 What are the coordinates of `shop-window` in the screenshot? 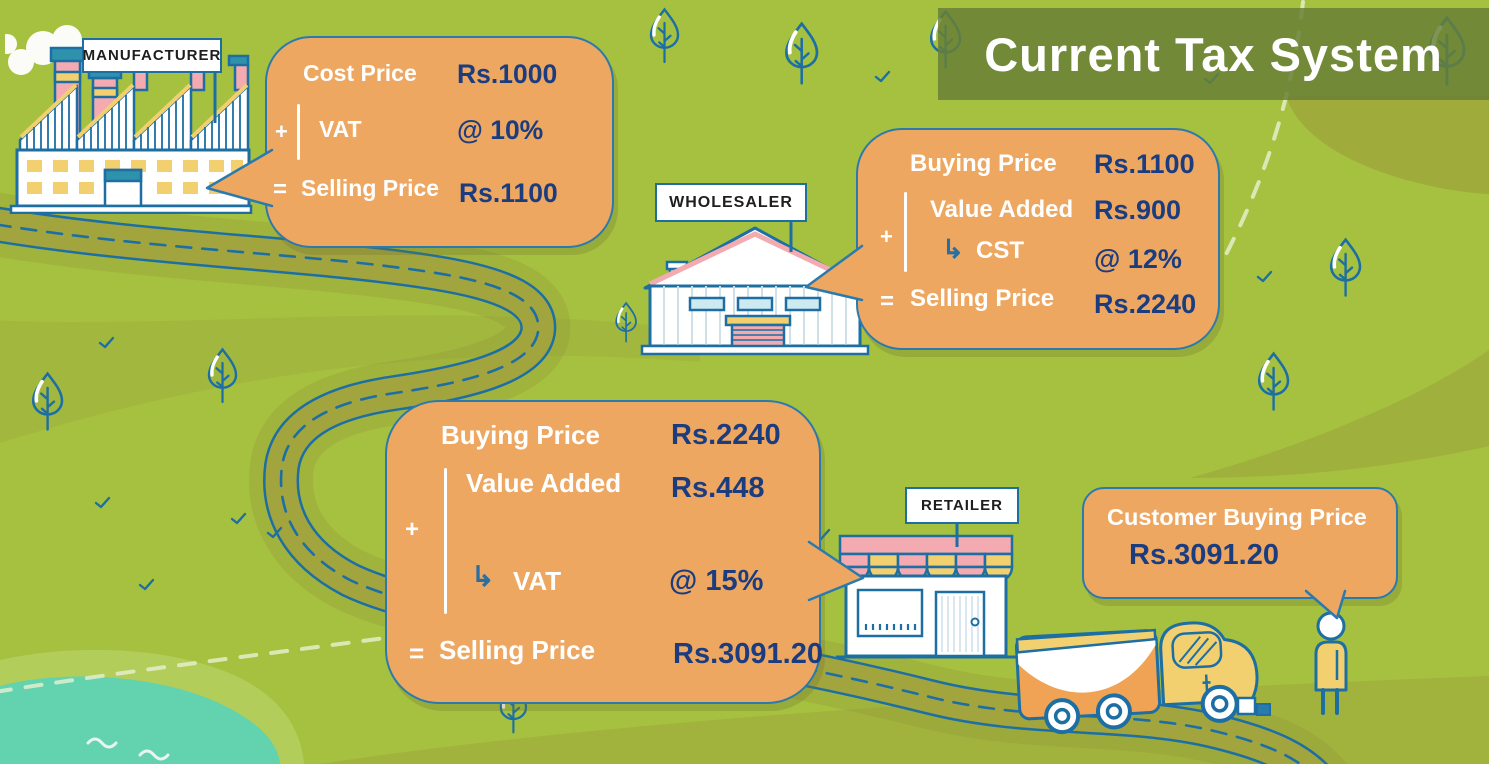 It's located at (890, 613).